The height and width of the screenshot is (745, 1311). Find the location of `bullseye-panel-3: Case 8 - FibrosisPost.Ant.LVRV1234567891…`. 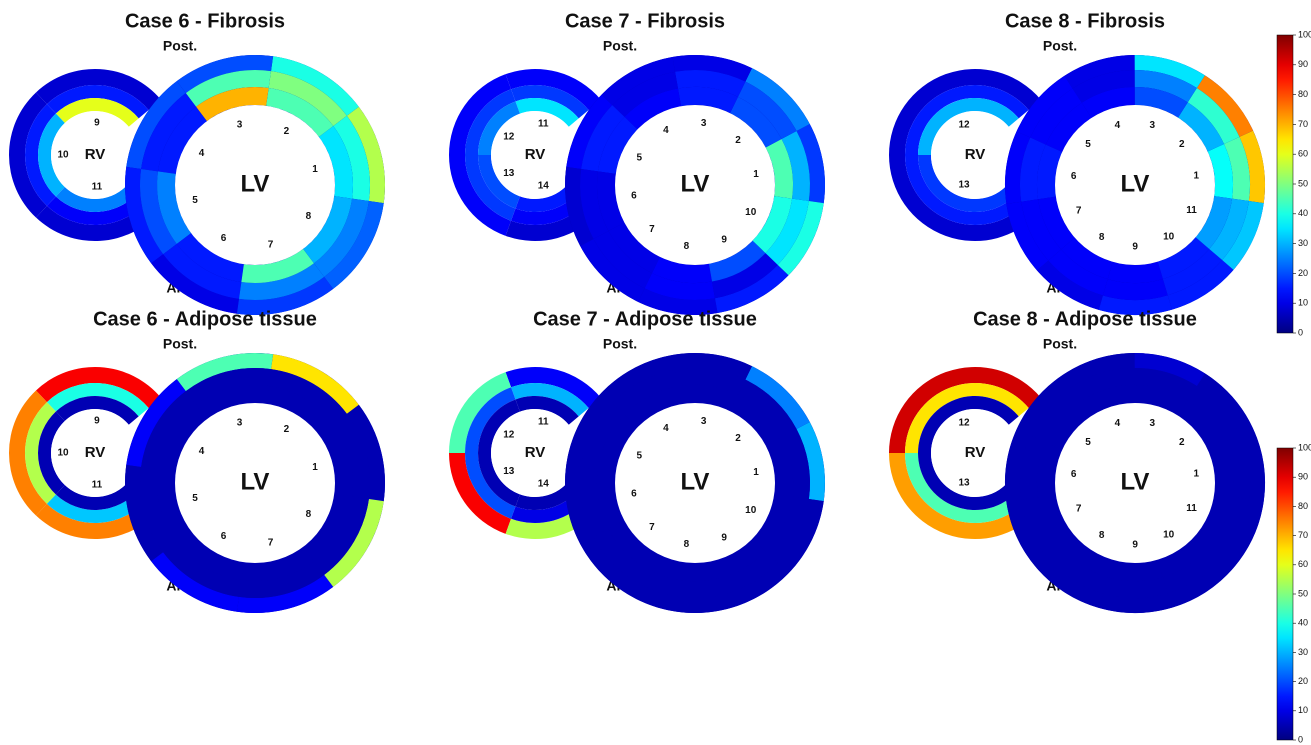

bullseye-panel-3: Case 8 - FibrosisPost.Ant.LVRV1234567891… is located at coordinates (1077, 162).